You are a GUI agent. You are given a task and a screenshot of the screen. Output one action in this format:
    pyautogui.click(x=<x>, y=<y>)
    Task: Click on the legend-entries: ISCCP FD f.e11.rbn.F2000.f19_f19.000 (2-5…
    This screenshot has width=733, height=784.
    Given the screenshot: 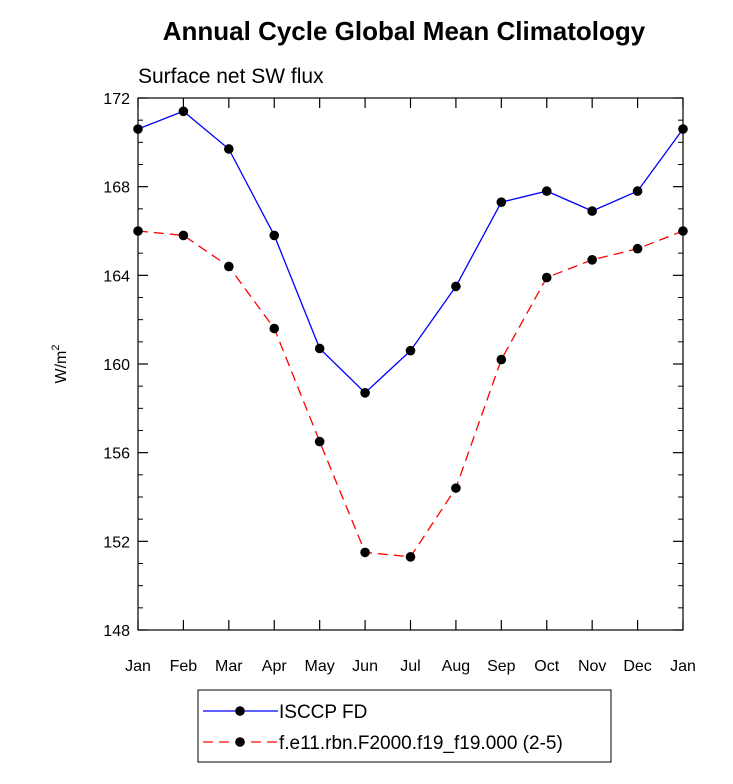 What is the action you would take?
    pyautogui.click(x=383, y=728)
    